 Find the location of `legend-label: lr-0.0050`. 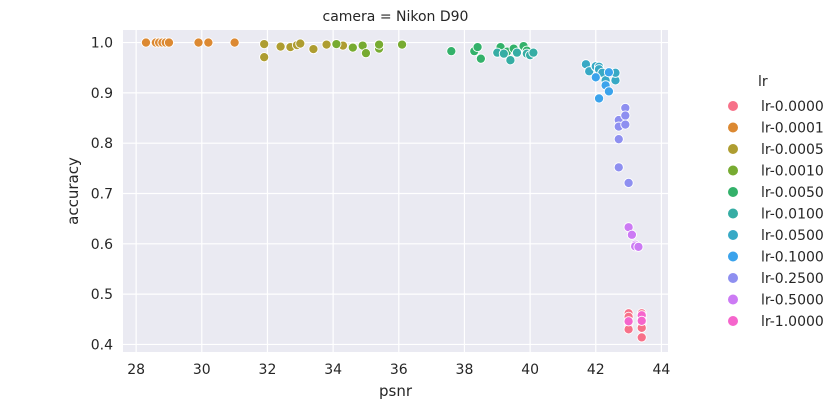

legend-label: lr-0.0050 is located at coordinates (792, 193).